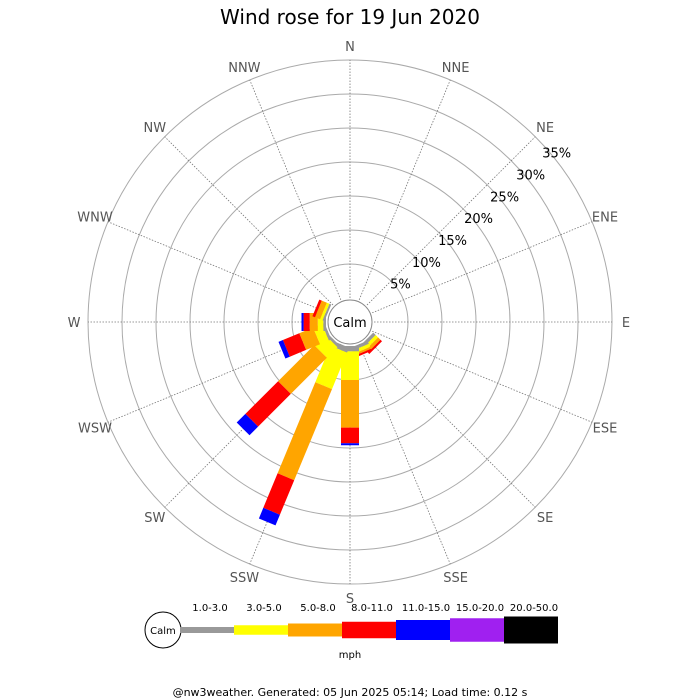 This screenshot has width=700, height=700. I want to click on direction-label: SE, so click(545, 518).